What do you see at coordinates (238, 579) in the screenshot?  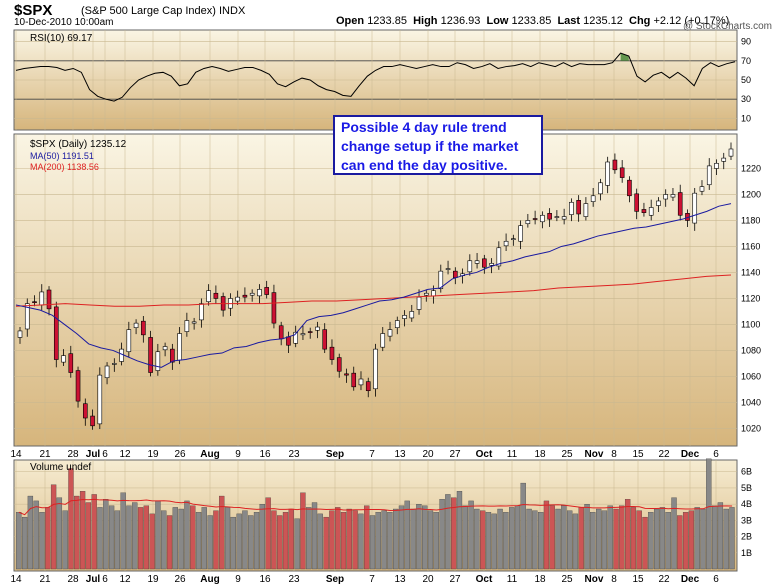 I see `x-tick-label: 9` at bounding box center [238, 579].